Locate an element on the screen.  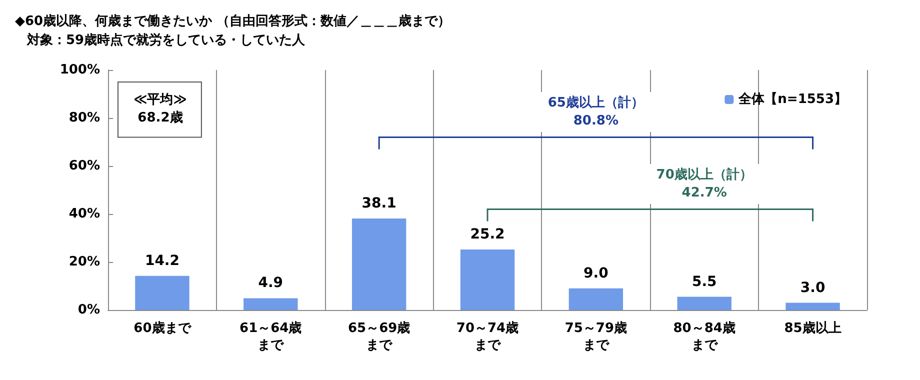
y-tick-label: 40% is located at coordinates (84, 214).